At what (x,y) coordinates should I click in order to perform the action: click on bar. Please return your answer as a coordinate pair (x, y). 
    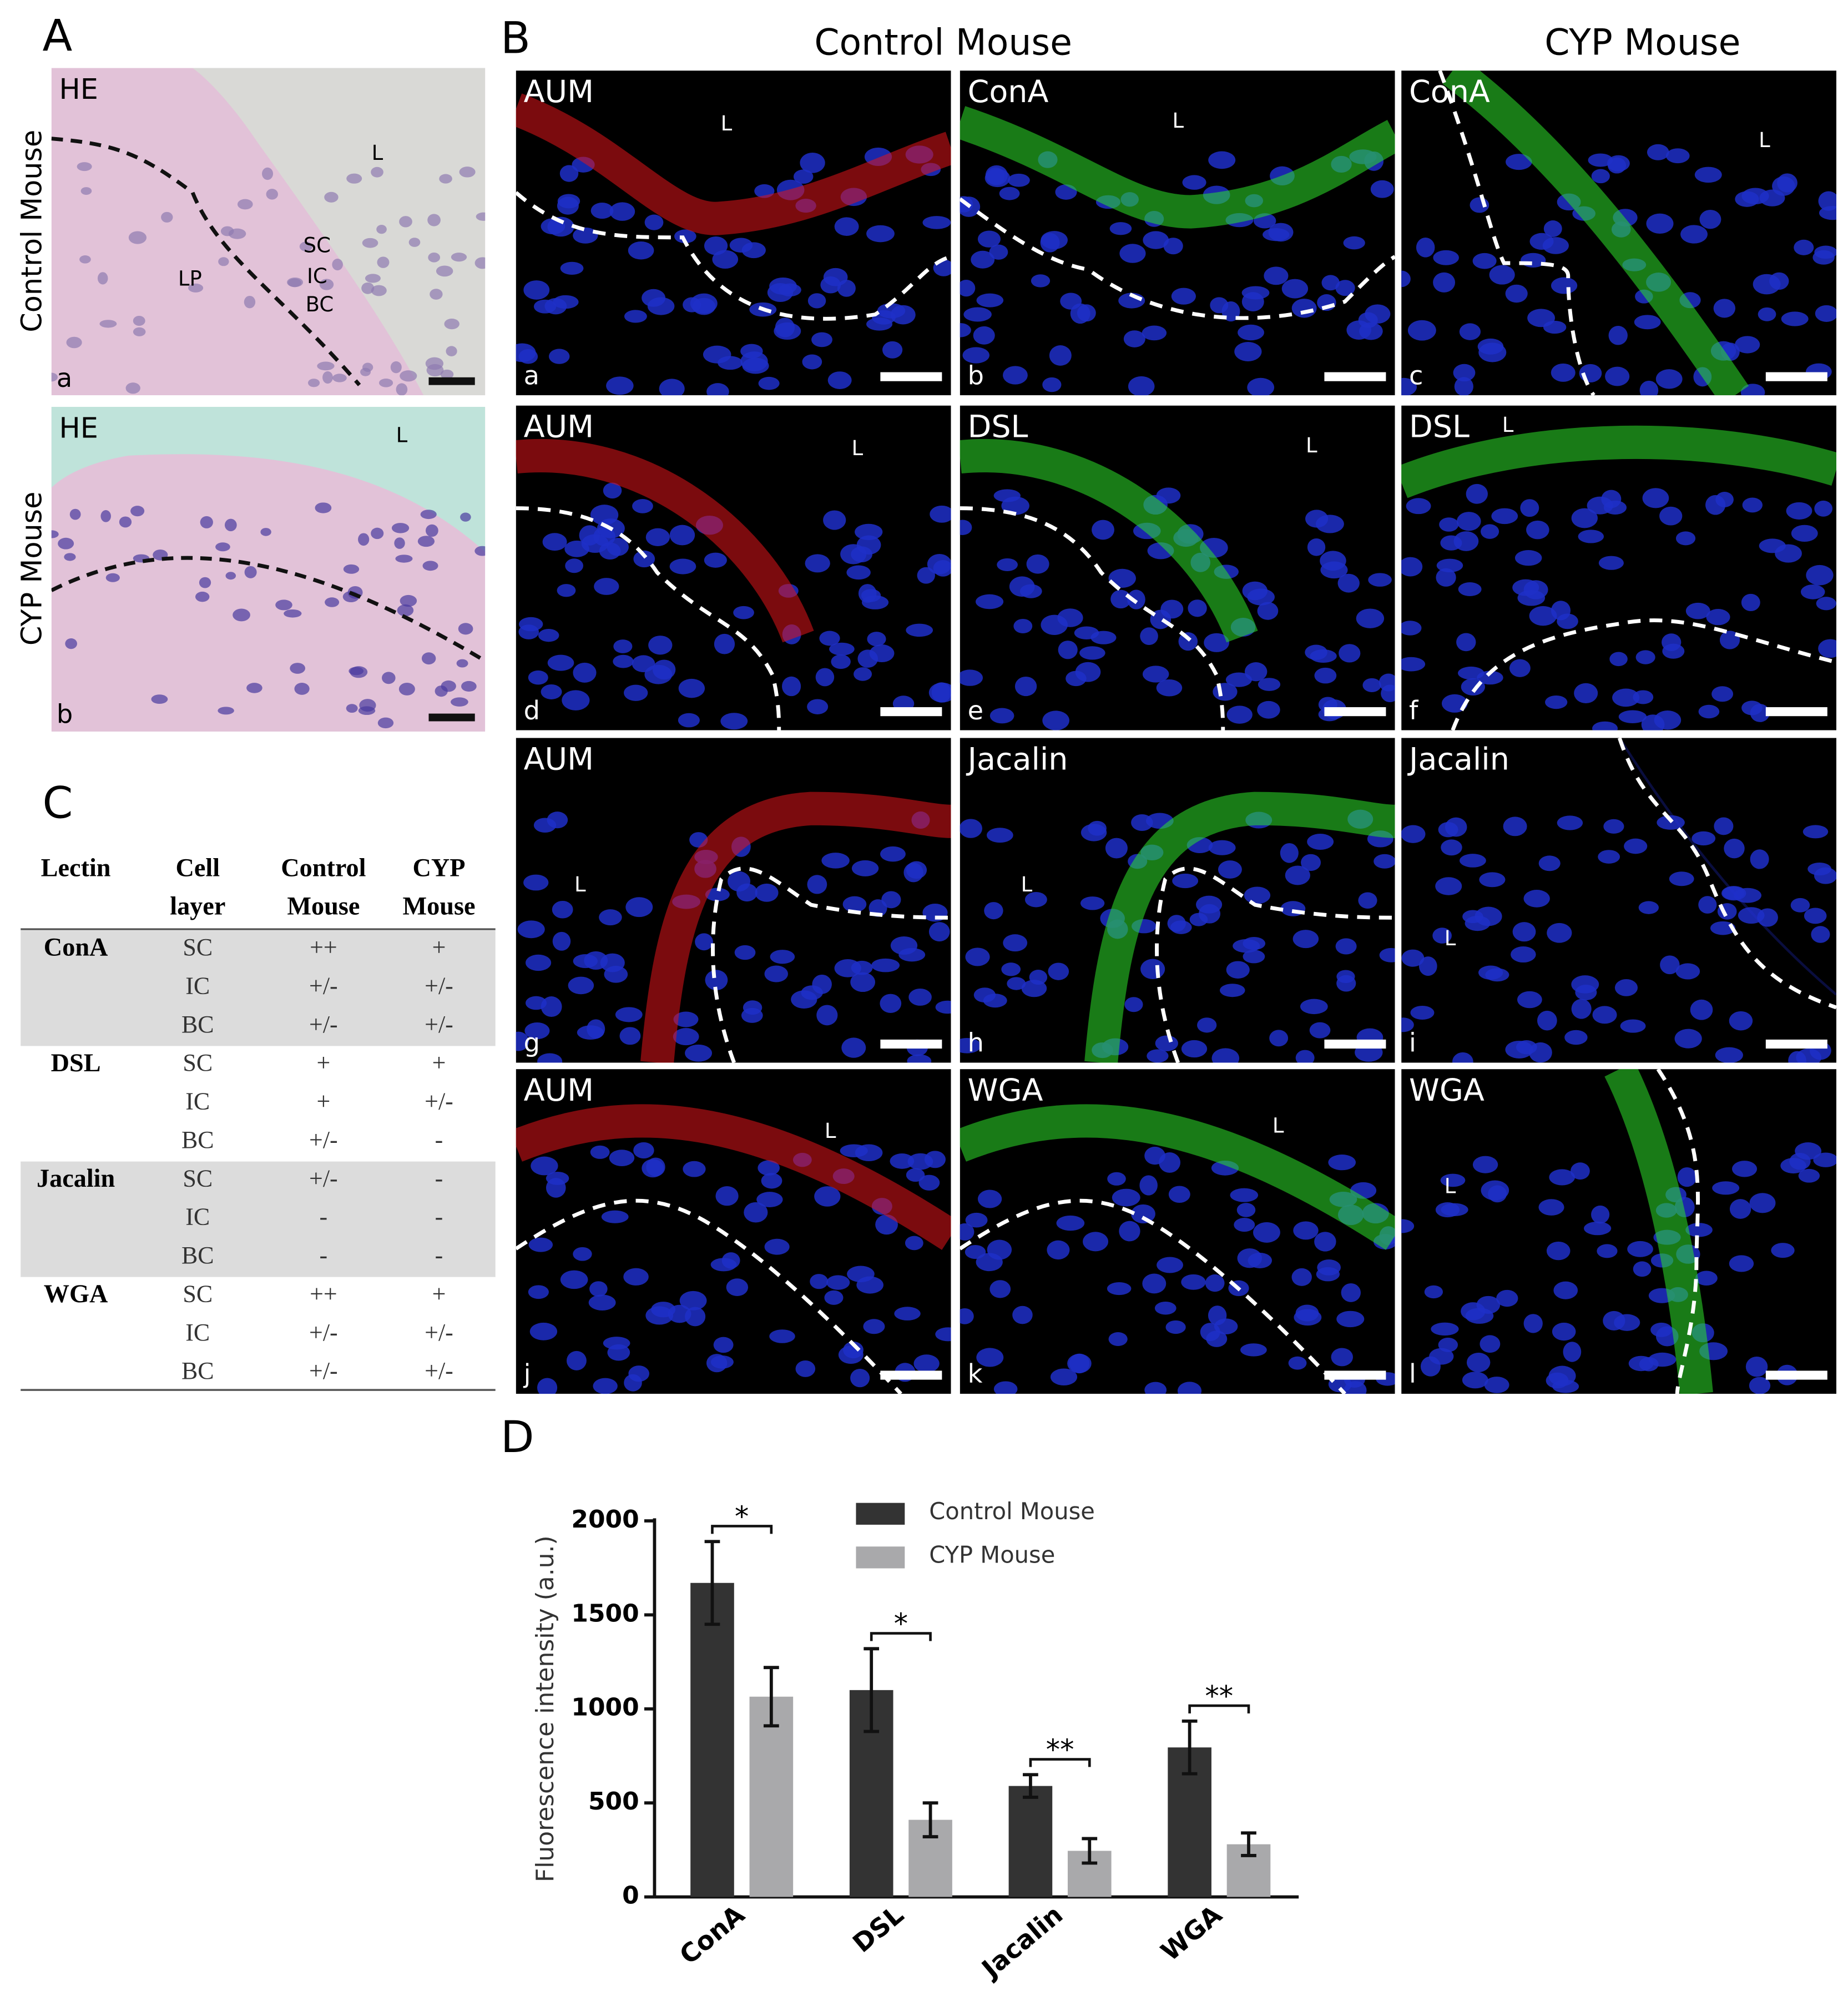
    Looking at the image, I should click on (771, 1796).